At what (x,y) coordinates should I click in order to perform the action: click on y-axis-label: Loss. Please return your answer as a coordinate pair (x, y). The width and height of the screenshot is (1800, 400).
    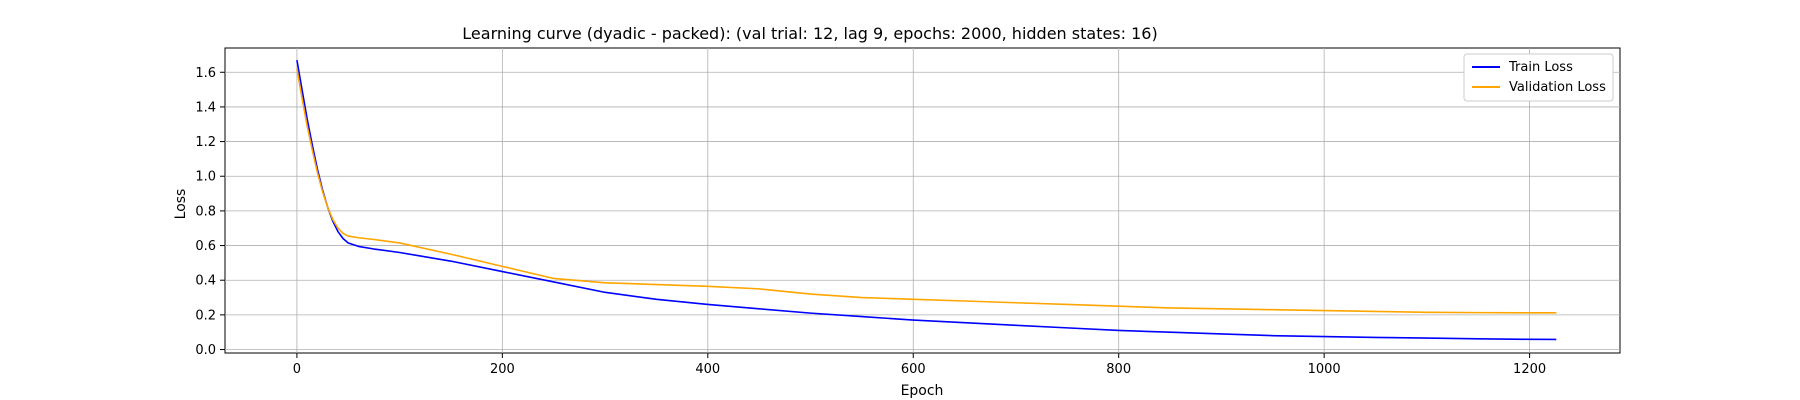
    Looking at the image, I should click on (181, 204).